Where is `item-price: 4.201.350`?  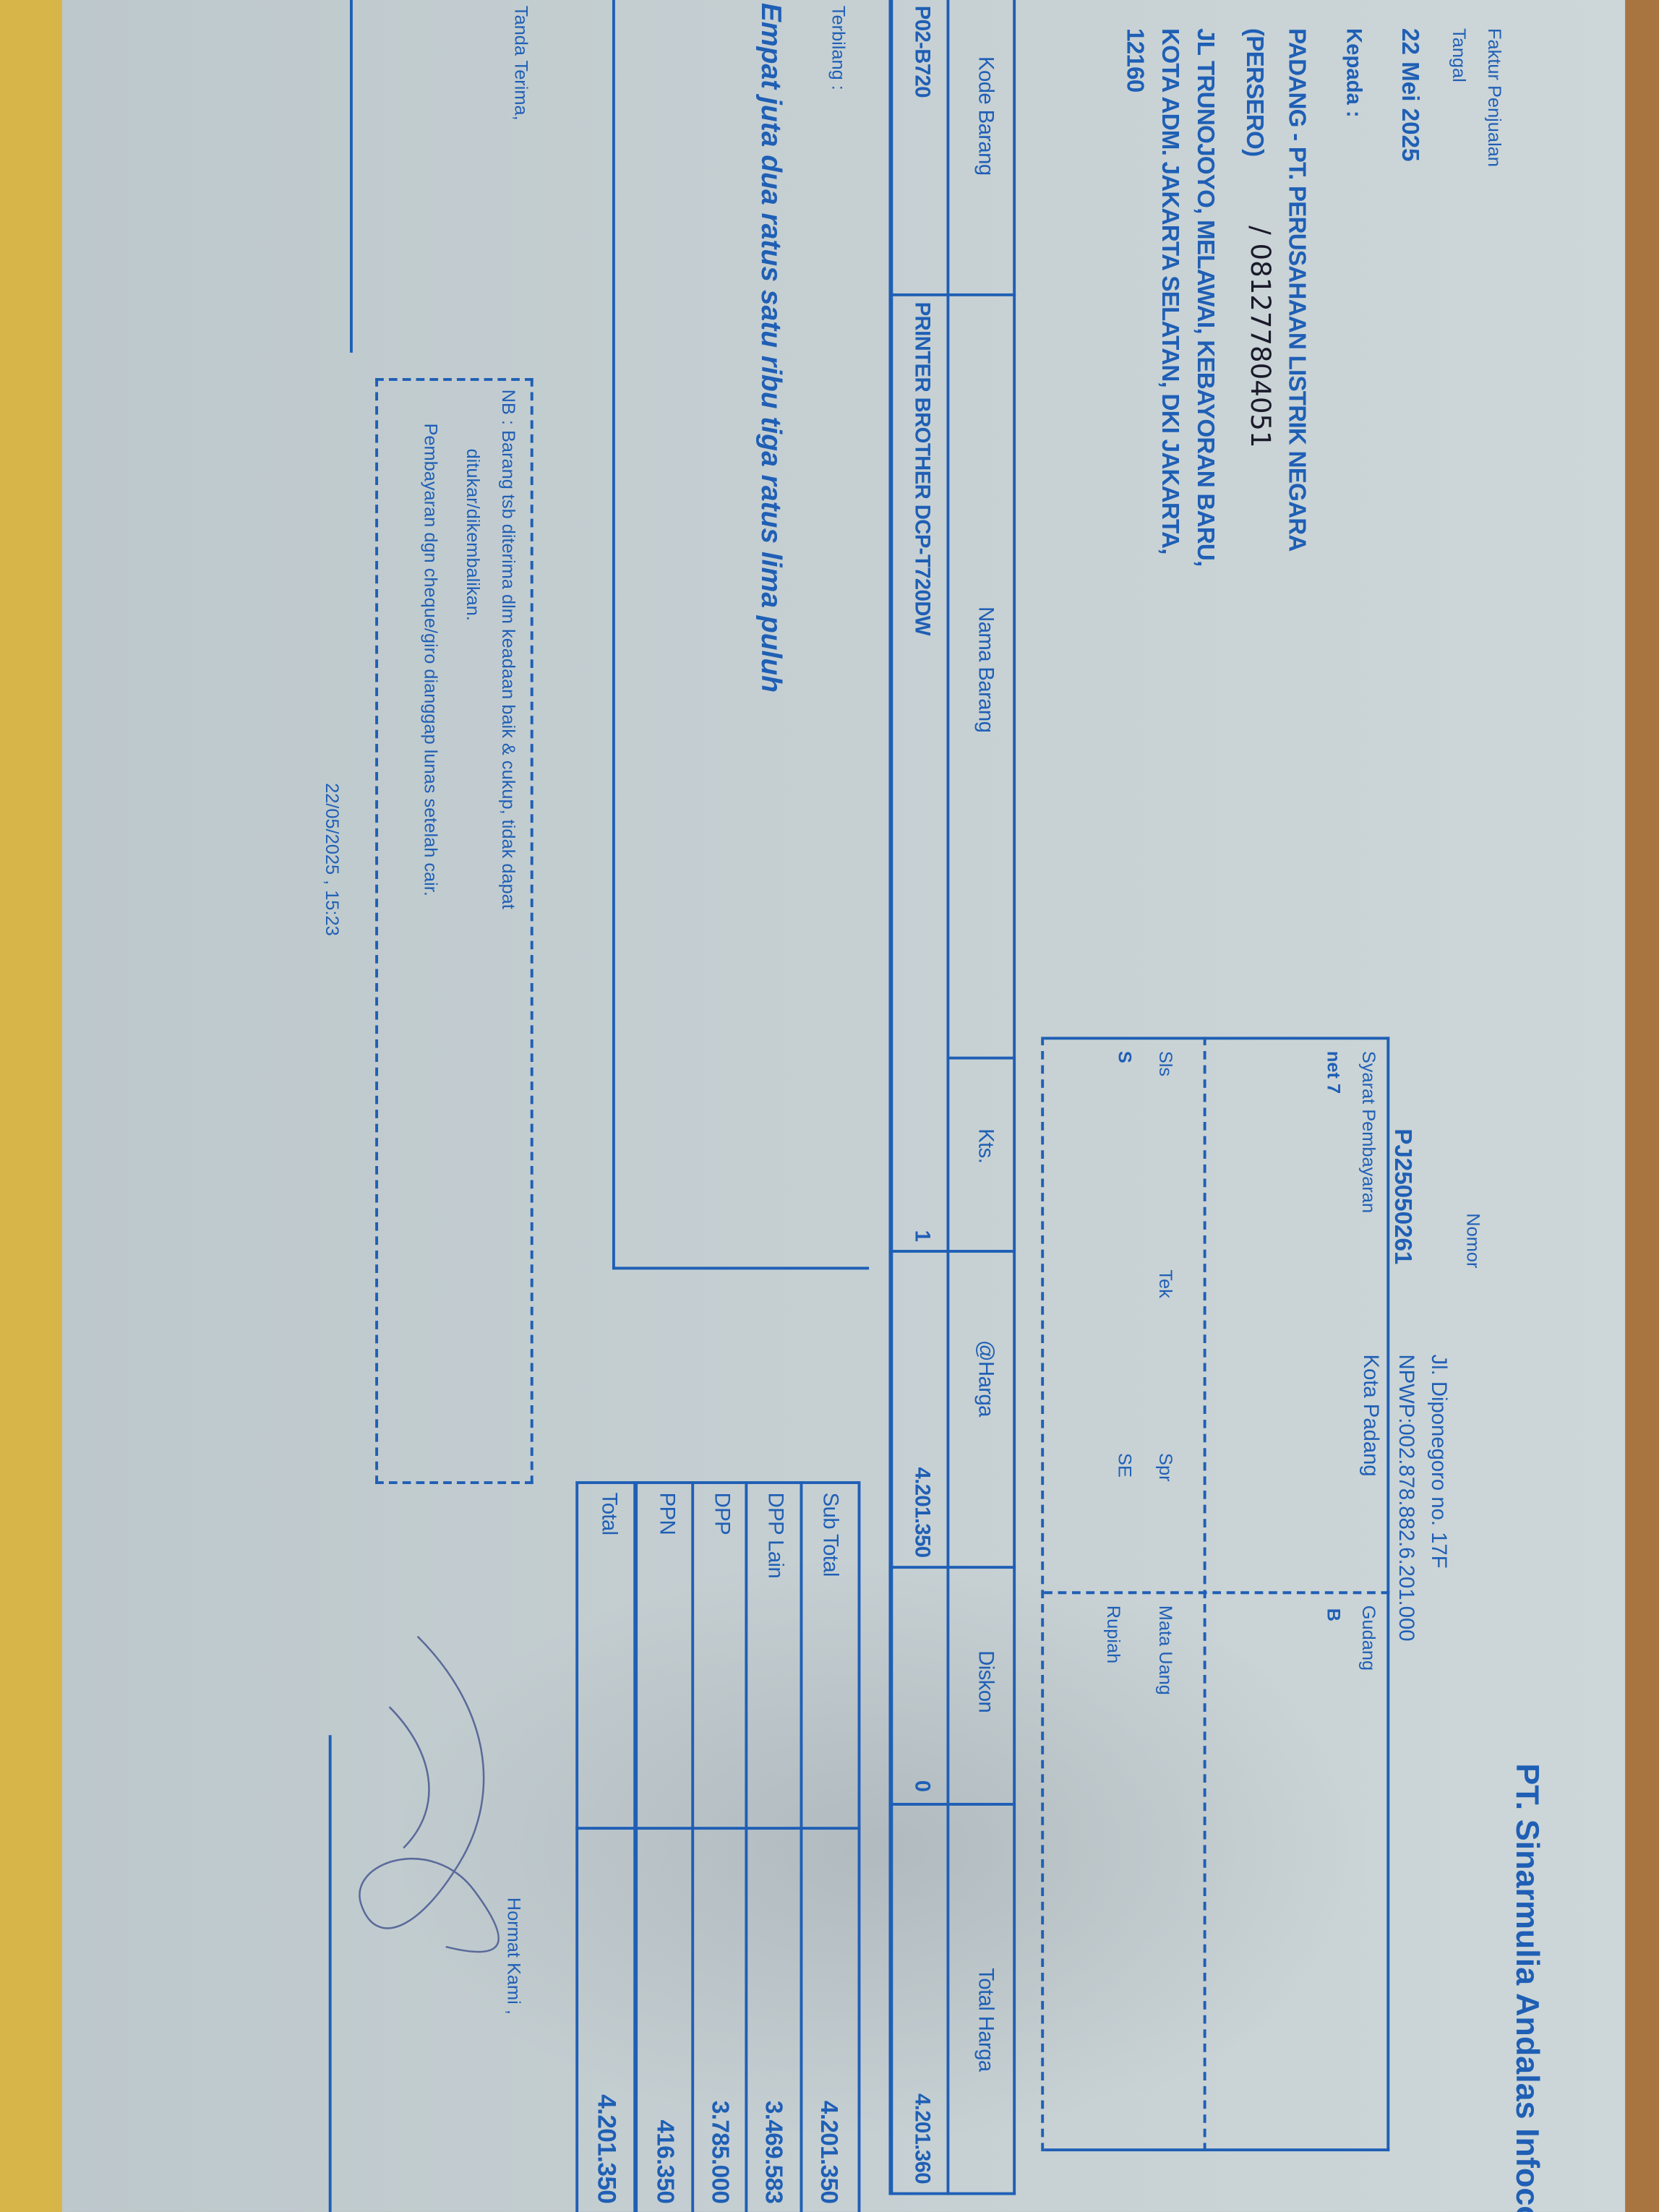
item-price: 4.201.350 is located at coordinates (922, 1513).